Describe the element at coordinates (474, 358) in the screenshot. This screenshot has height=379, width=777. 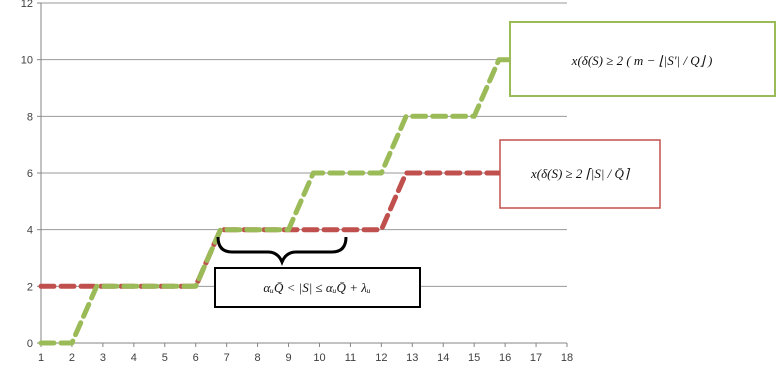
I see `x-tick-label-15: 15` at that location.